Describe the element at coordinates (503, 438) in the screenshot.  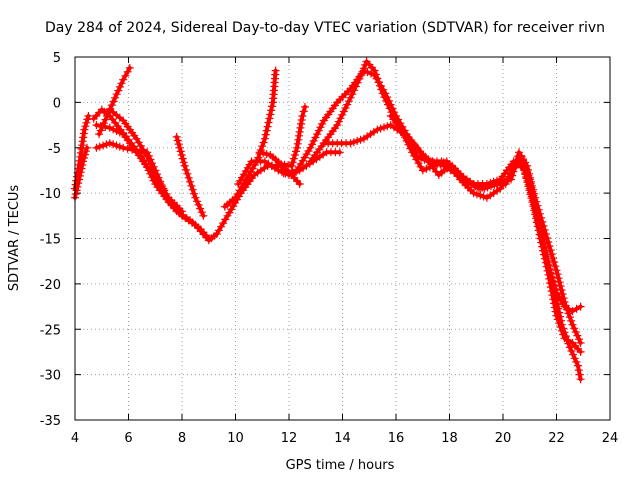
I see `x-tick-label: 20` at that location.